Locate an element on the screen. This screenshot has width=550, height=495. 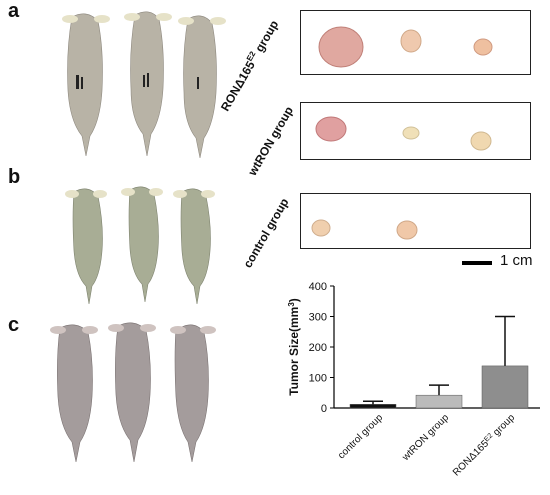
chart-y-tick-label: 0 is located at coordinates (324, 409).